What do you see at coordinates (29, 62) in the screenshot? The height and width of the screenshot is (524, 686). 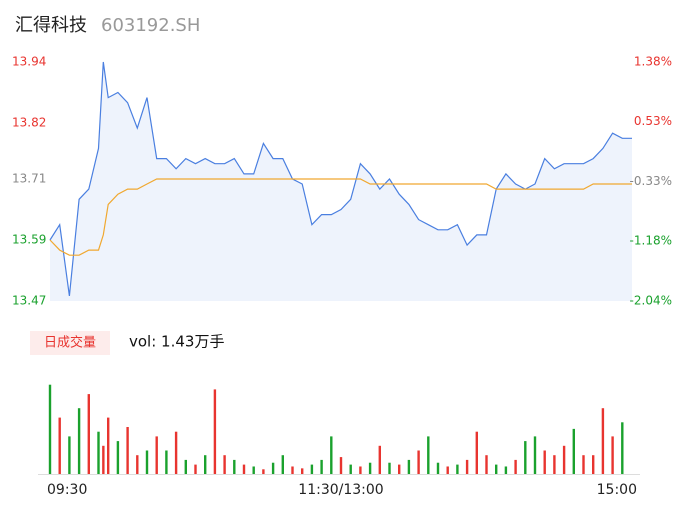 I see `y-tick-label: 13.94` at bounding box center [29, 62].